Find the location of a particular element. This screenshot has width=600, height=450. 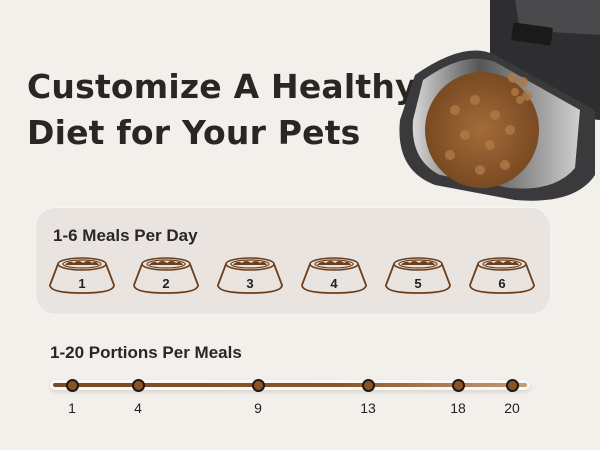

portions-title: 1-20 Portions Per Meals is located at coordinates (146, 352).